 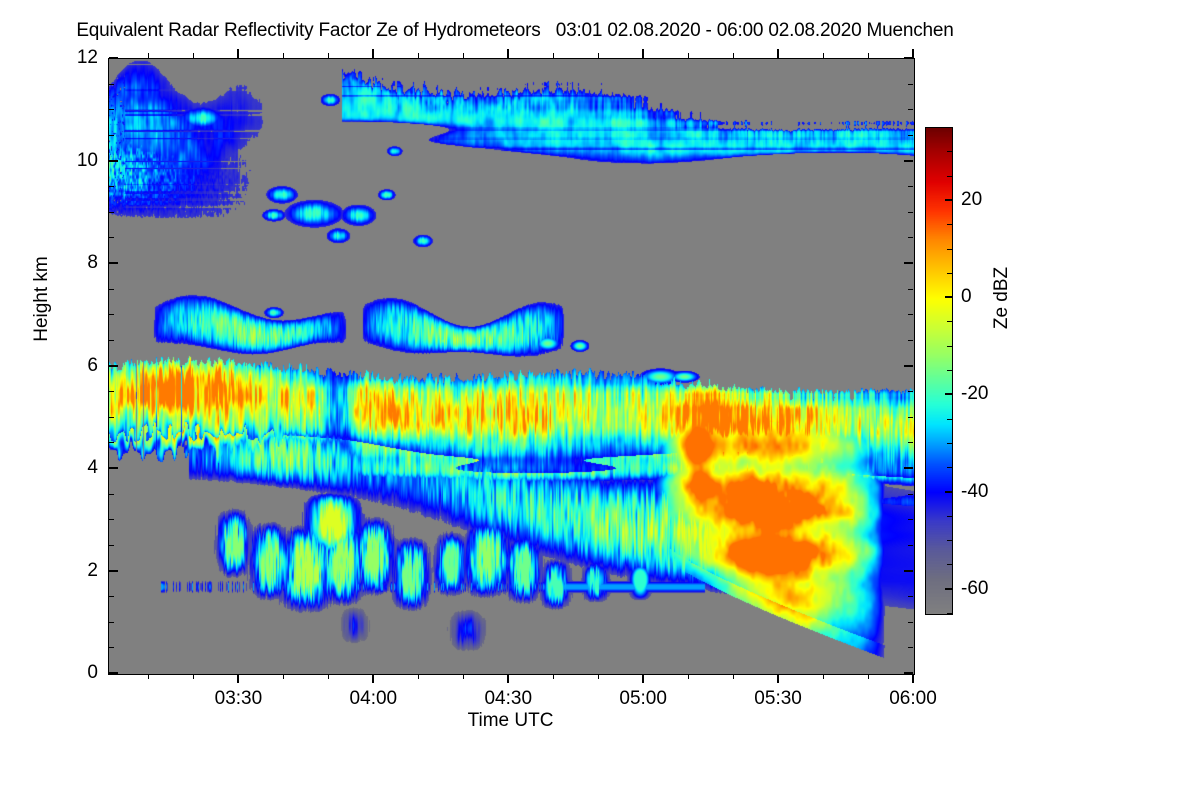 I want to click on y-axis-tick-label: 4, so click(x=92, y=467).